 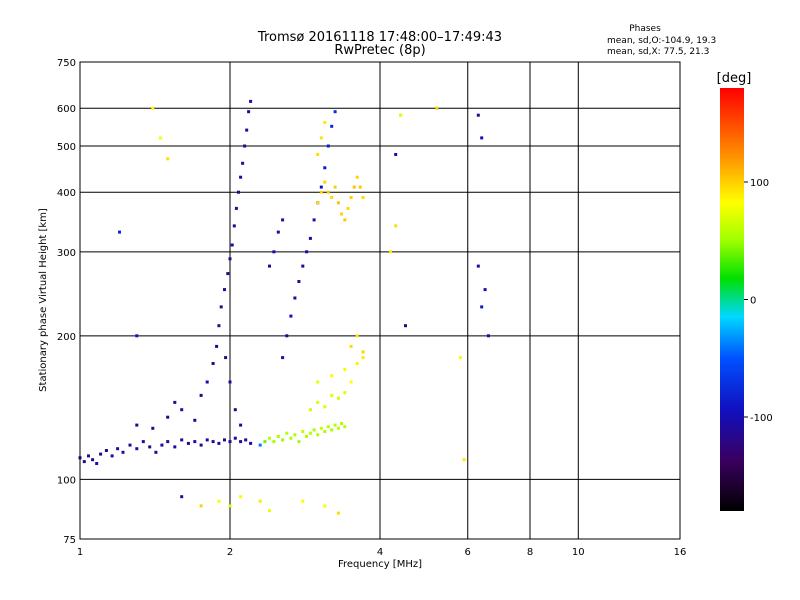 What do you see at coordinates (66, 480) in the screenshot?
I see `y-tick-label: 100` at bounding box center [66, 480].